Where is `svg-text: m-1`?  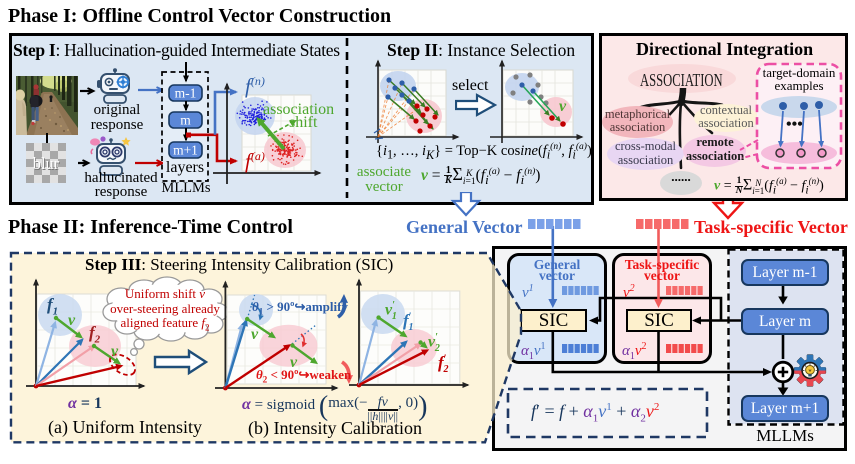
svg-text: m-1 is located at coordinates (186, 93).